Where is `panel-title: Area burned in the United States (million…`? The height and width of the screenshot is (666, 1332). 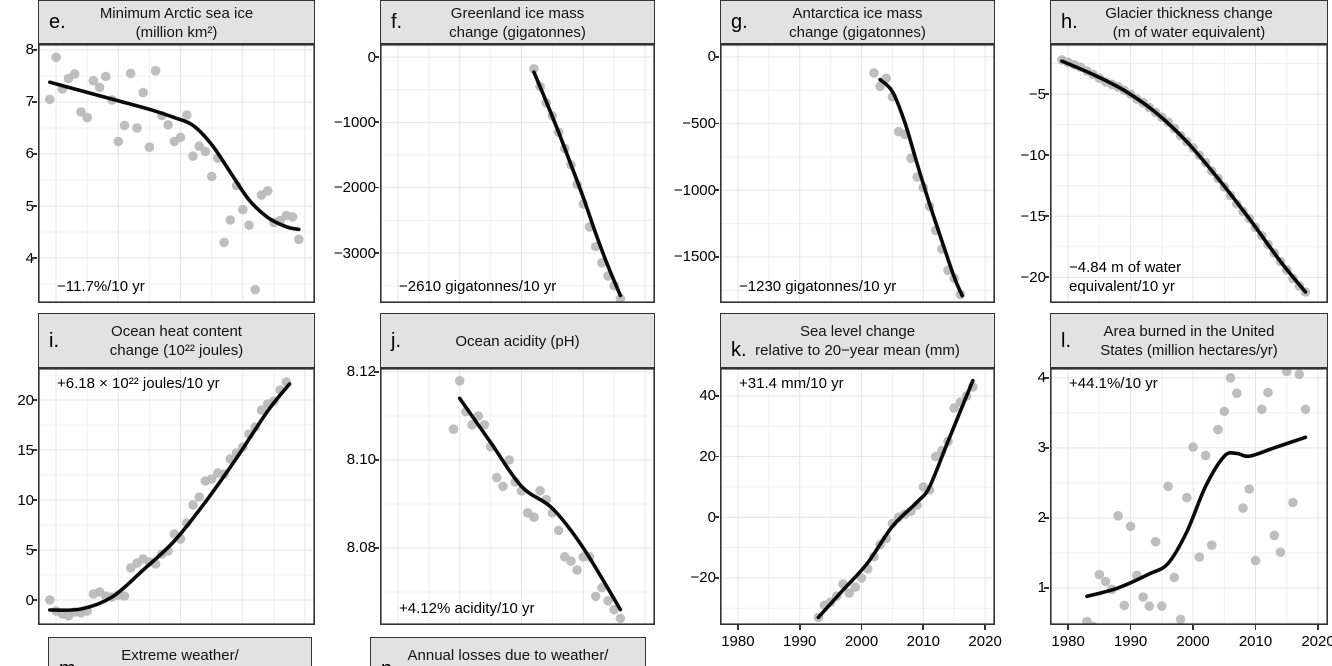 panel-title: Area burned in the United States (million… is located at coordinates (1189, 341).